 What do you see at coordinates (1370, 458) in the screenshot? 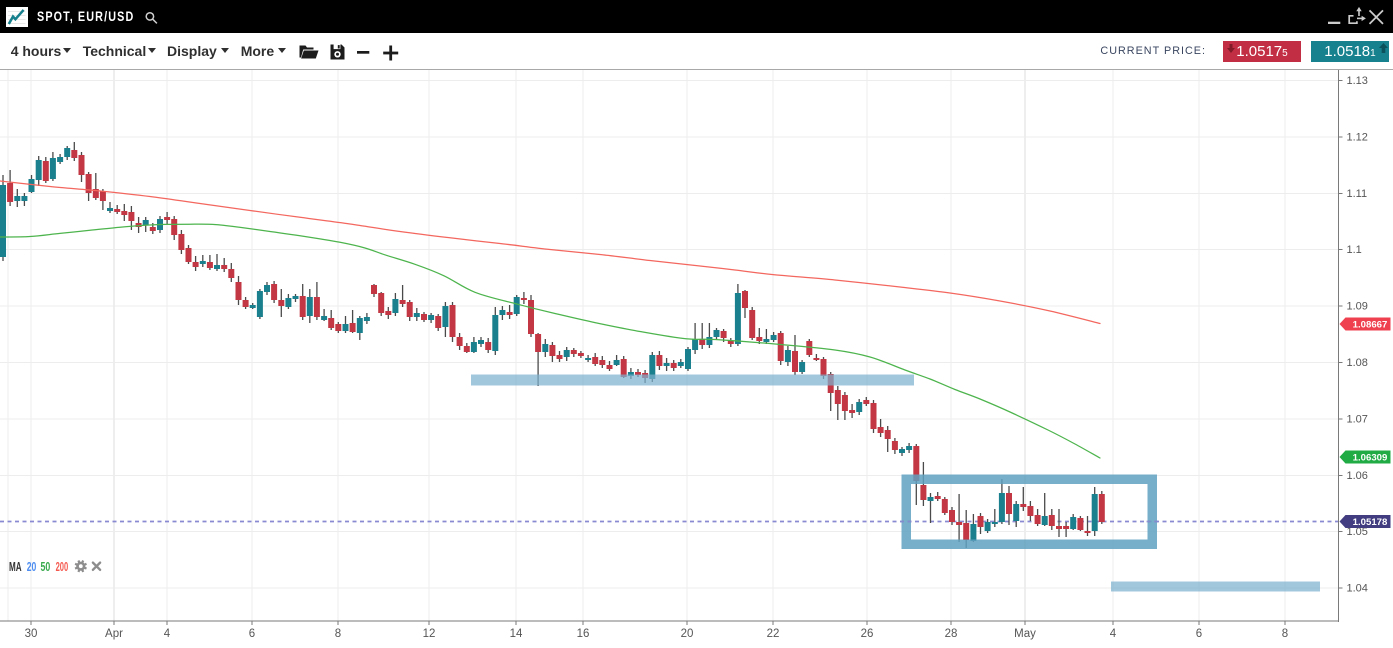
I see `svg-text: 1.06309` at bounding box center [1370, 458].